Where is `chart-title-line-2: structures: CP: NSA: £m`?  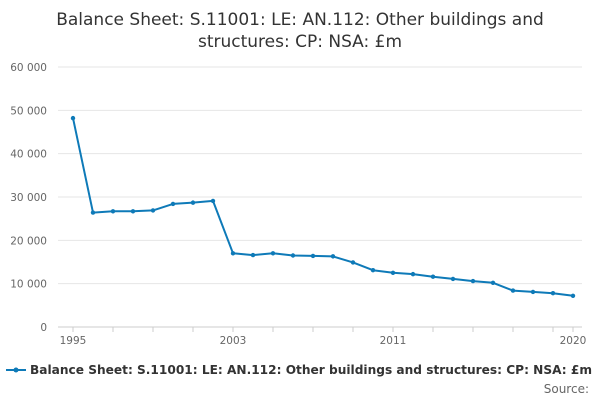
chart-title-line-2: structures: CP: NSA: £m is located at coordinates (300, 42).